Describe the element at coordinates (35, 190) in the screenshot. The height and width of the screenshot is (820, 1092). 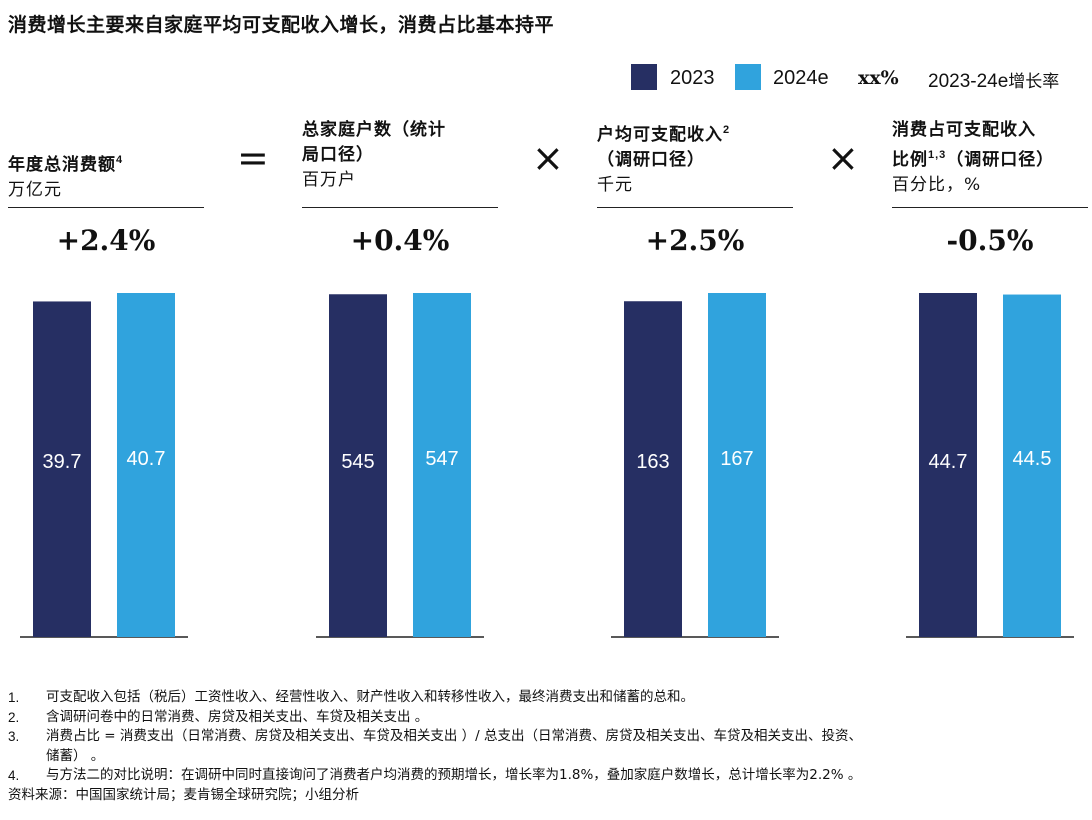
I see `panel-unit: 万亿元` at that location.